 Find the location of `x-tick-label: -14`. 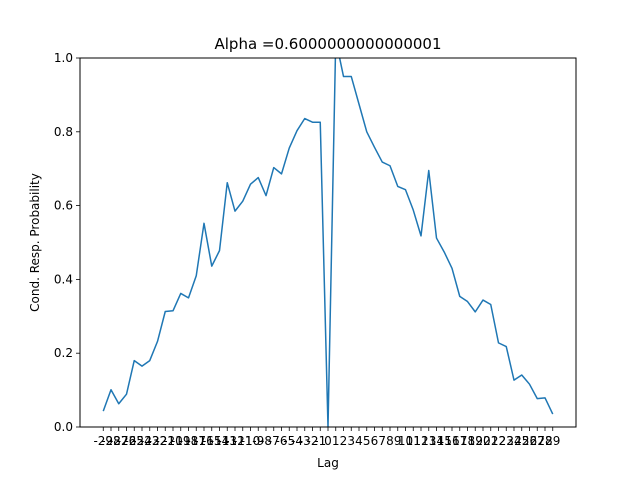

x-tick-label: -14 is located at coordinates (220, 441).